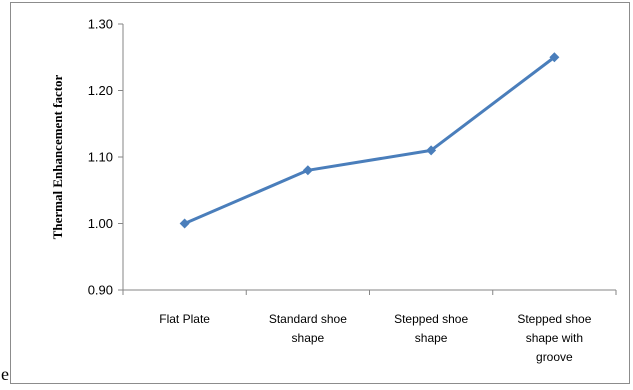  I want to click on x-category-label: Stepped shoe shape with groove, so click(554, 338).